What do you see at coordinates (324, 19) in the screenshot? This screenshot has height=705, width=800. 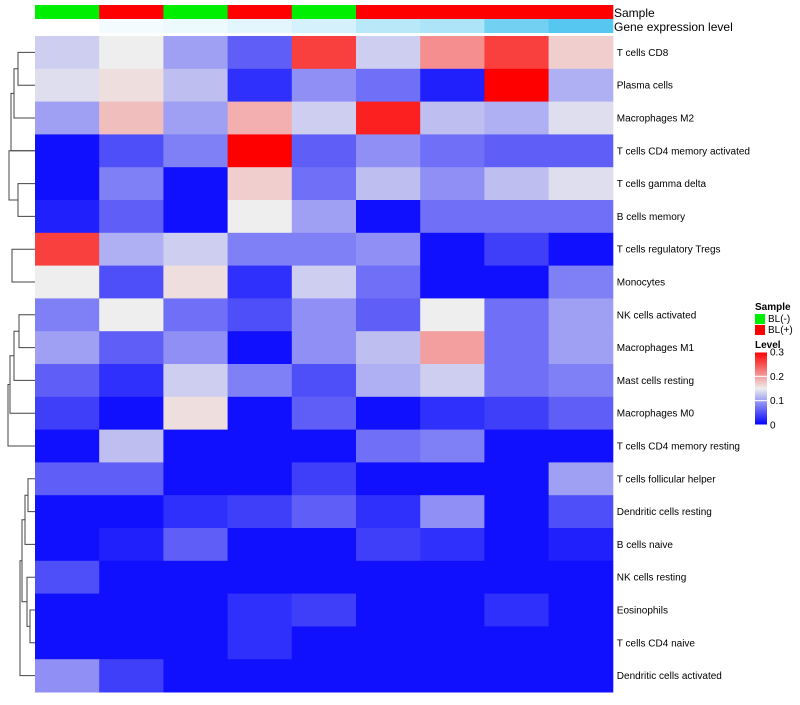 I see `annotation-tracks` at bounding box center [324, 19].